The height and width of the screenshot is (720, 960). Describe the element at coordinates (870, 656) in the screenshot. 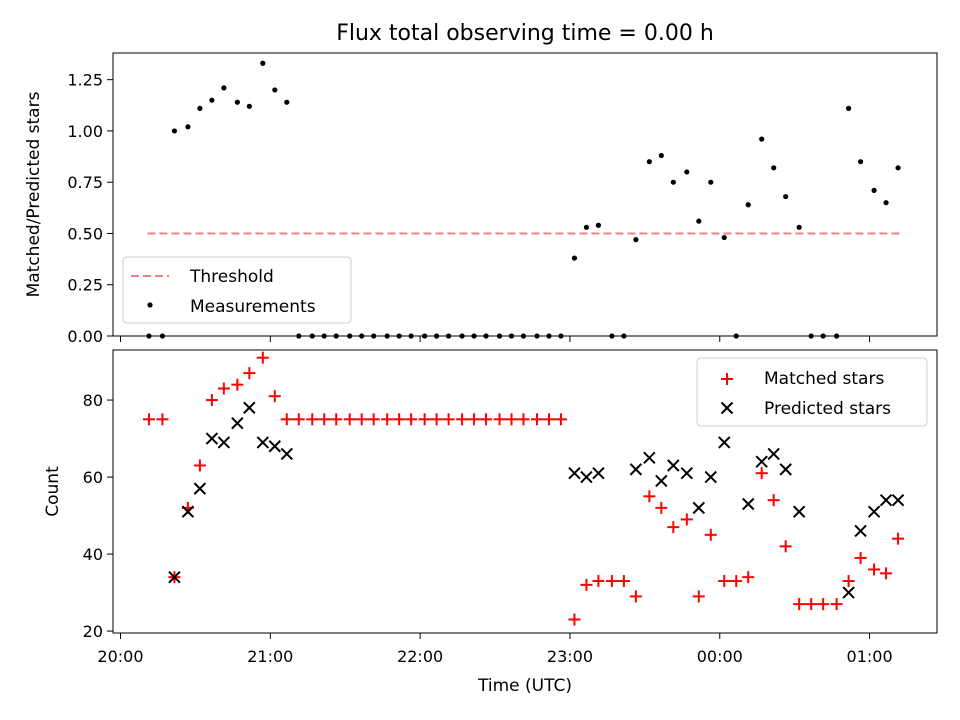

I see `x-tick-label: 01:00` at that location.